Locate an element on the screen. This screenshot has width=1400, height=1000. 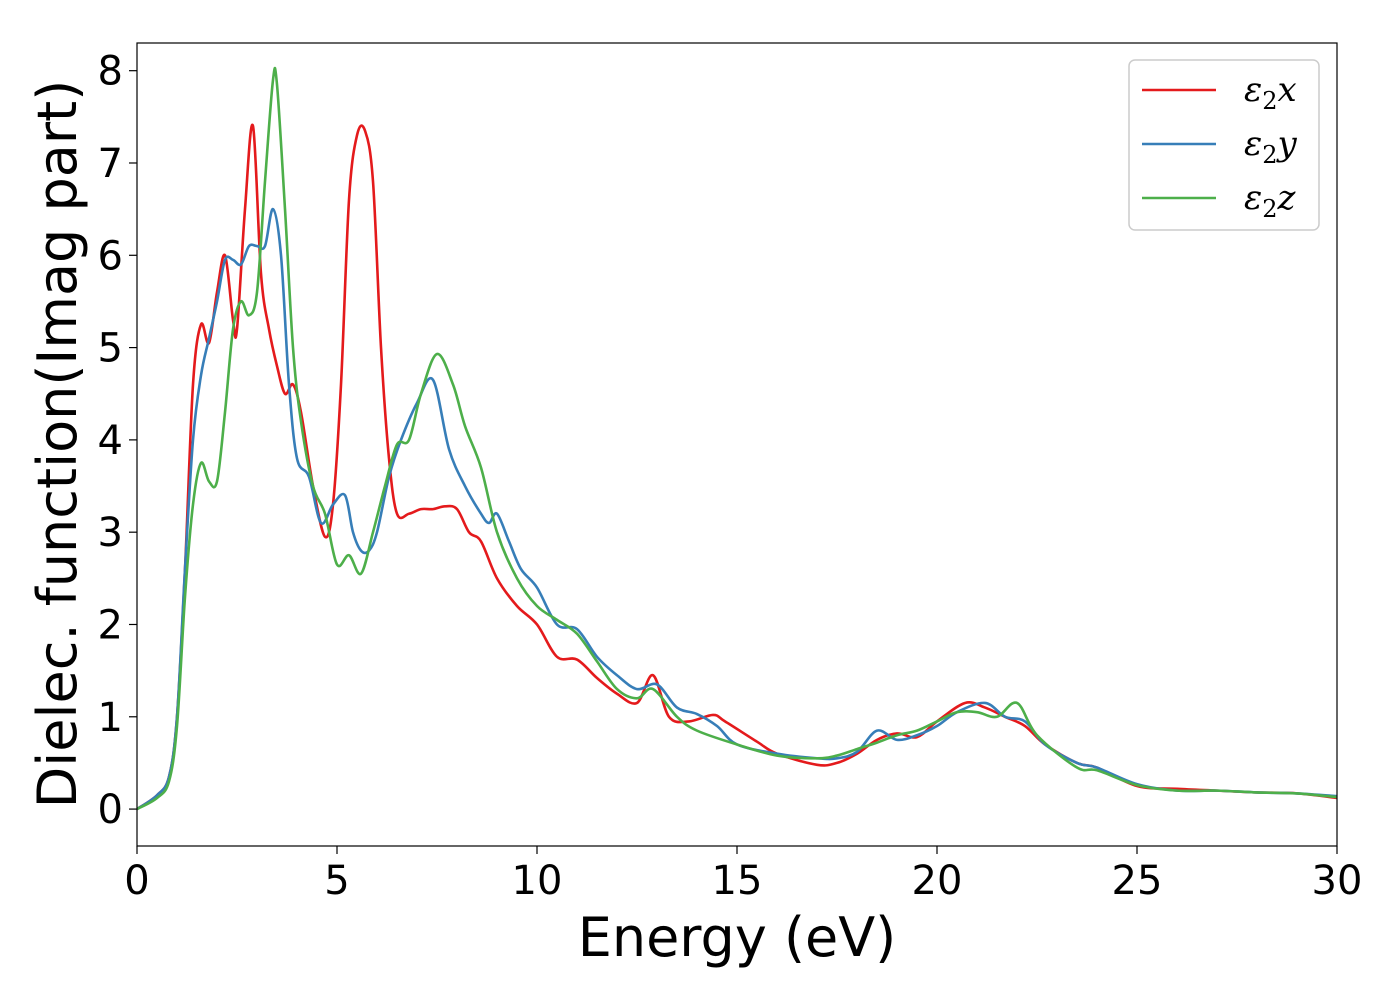
y-axis: 0 1 2 3 4 5 6 7 8 is located at coordinates (117, 441).